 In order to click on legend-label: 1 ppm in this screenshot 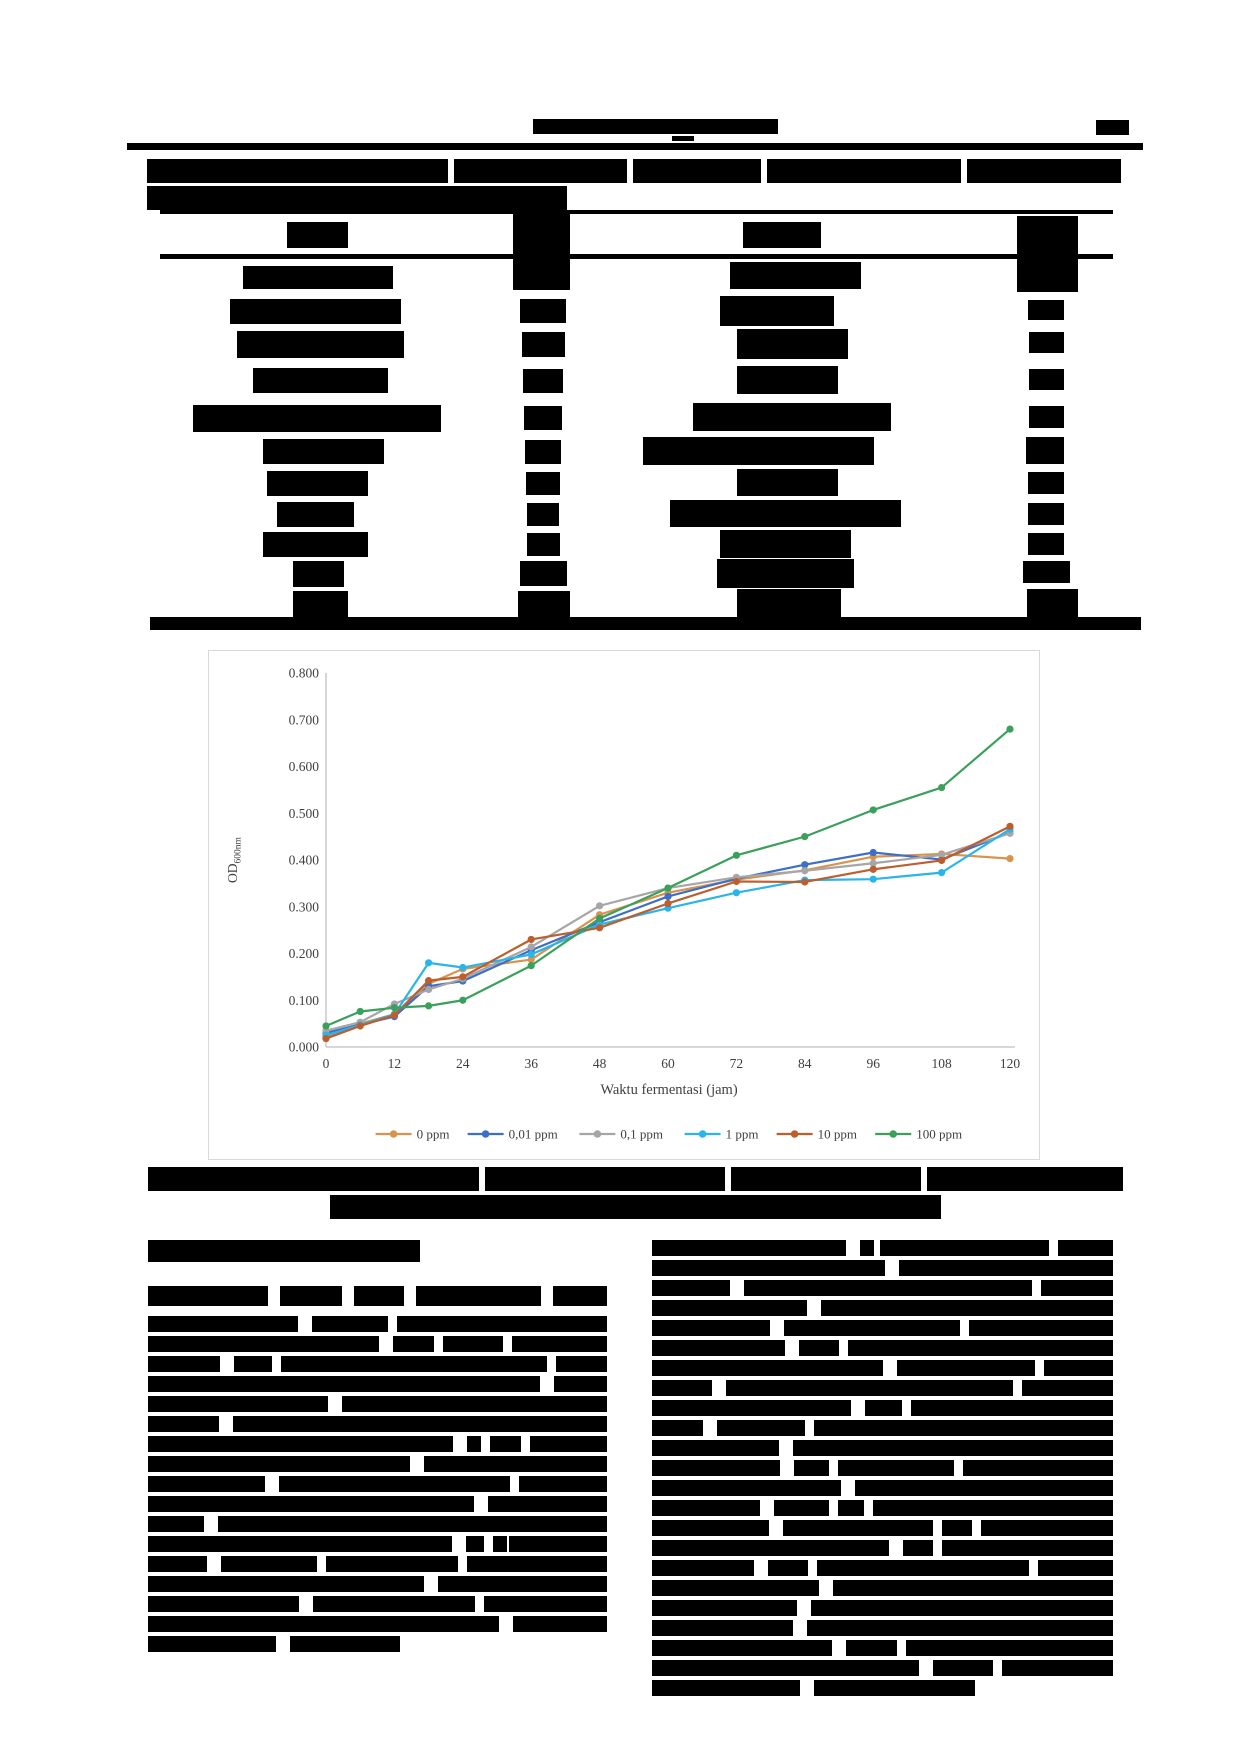, I will do `click(742, 1134)`.